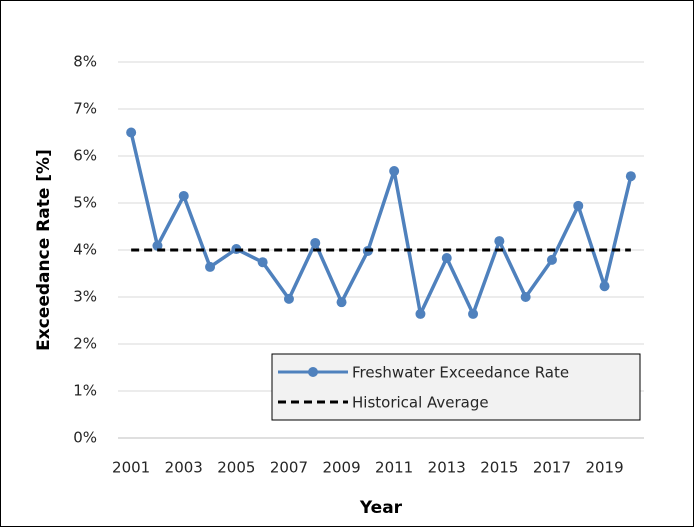 This screenshot has width=694, height=527. Describe the element at coordinates (85, 203) in the screenshot. I see `y-tick-label: 5%` at that location.